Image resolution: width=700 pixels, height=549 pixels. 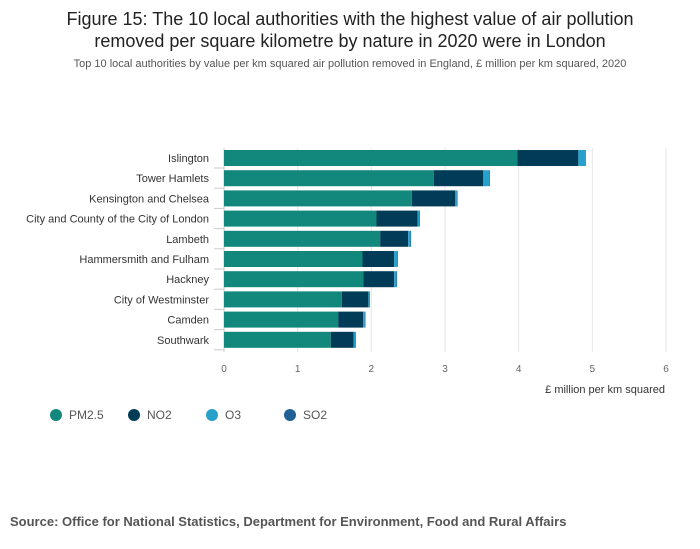 I want to click on category-label: Hackney, so click(x=187, y=280).